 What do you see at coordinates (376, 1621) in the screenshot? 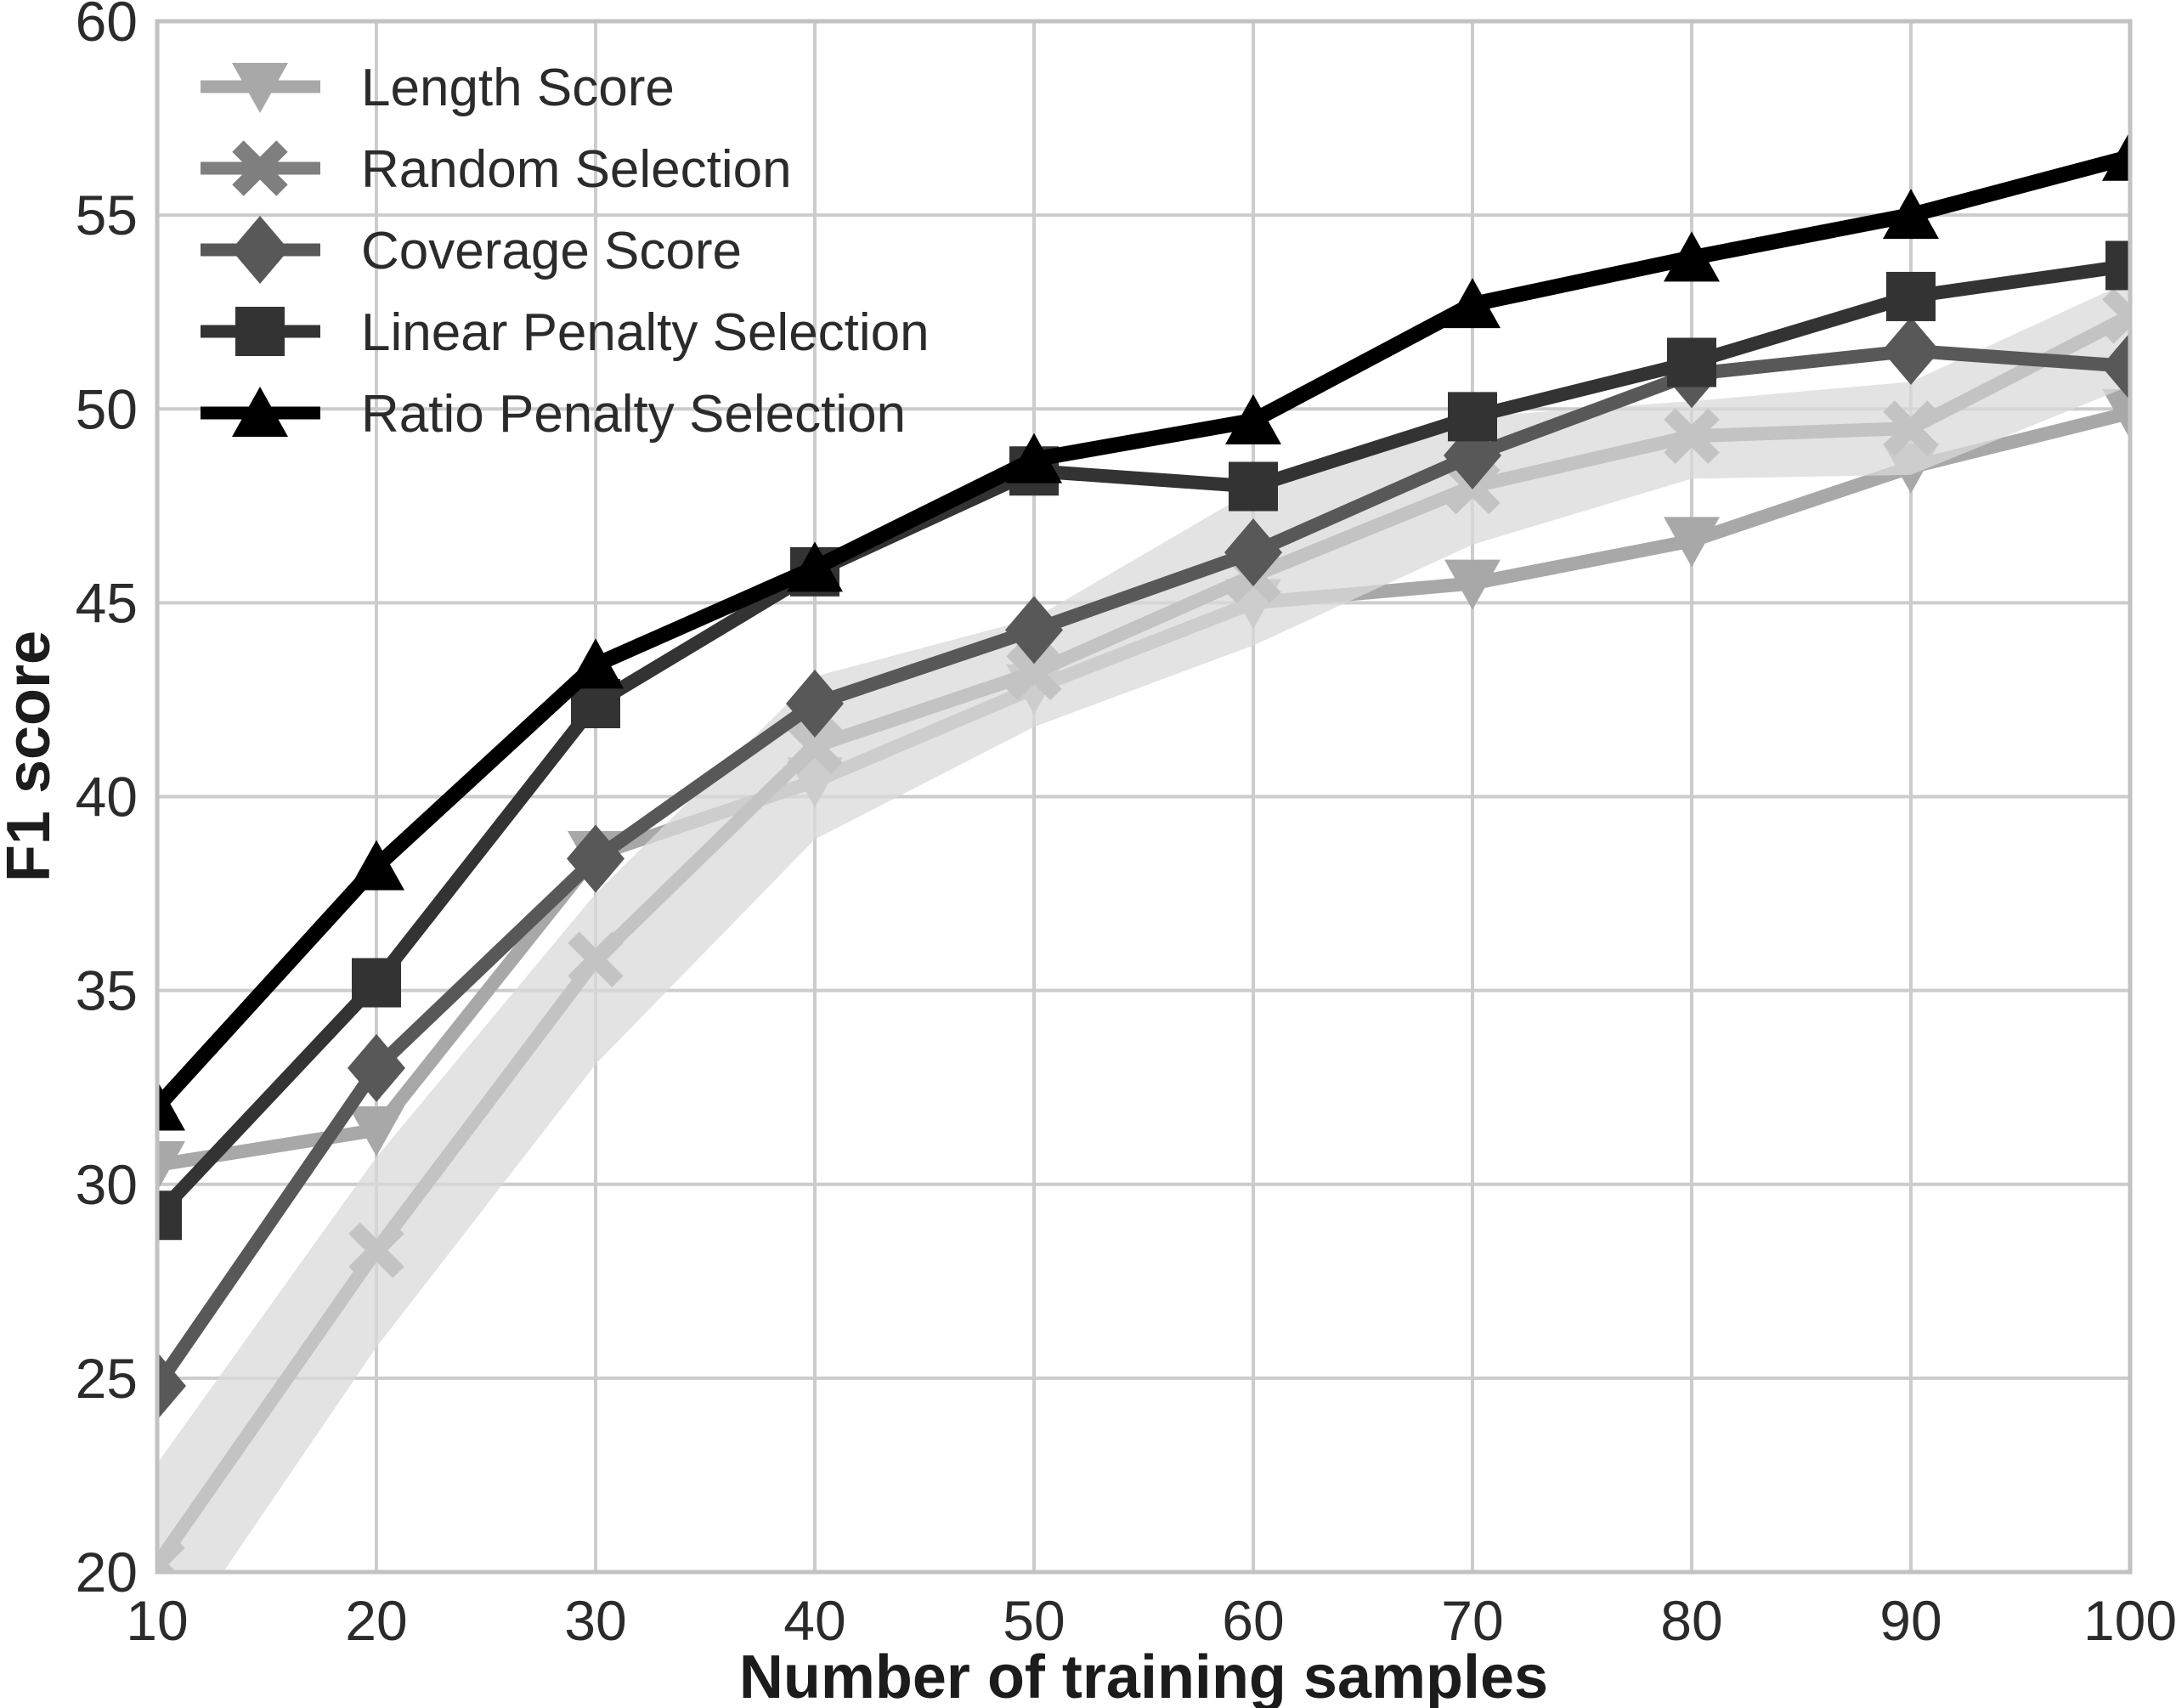
I see `x-tick-label: 20` at bounding box center [376, 1621].